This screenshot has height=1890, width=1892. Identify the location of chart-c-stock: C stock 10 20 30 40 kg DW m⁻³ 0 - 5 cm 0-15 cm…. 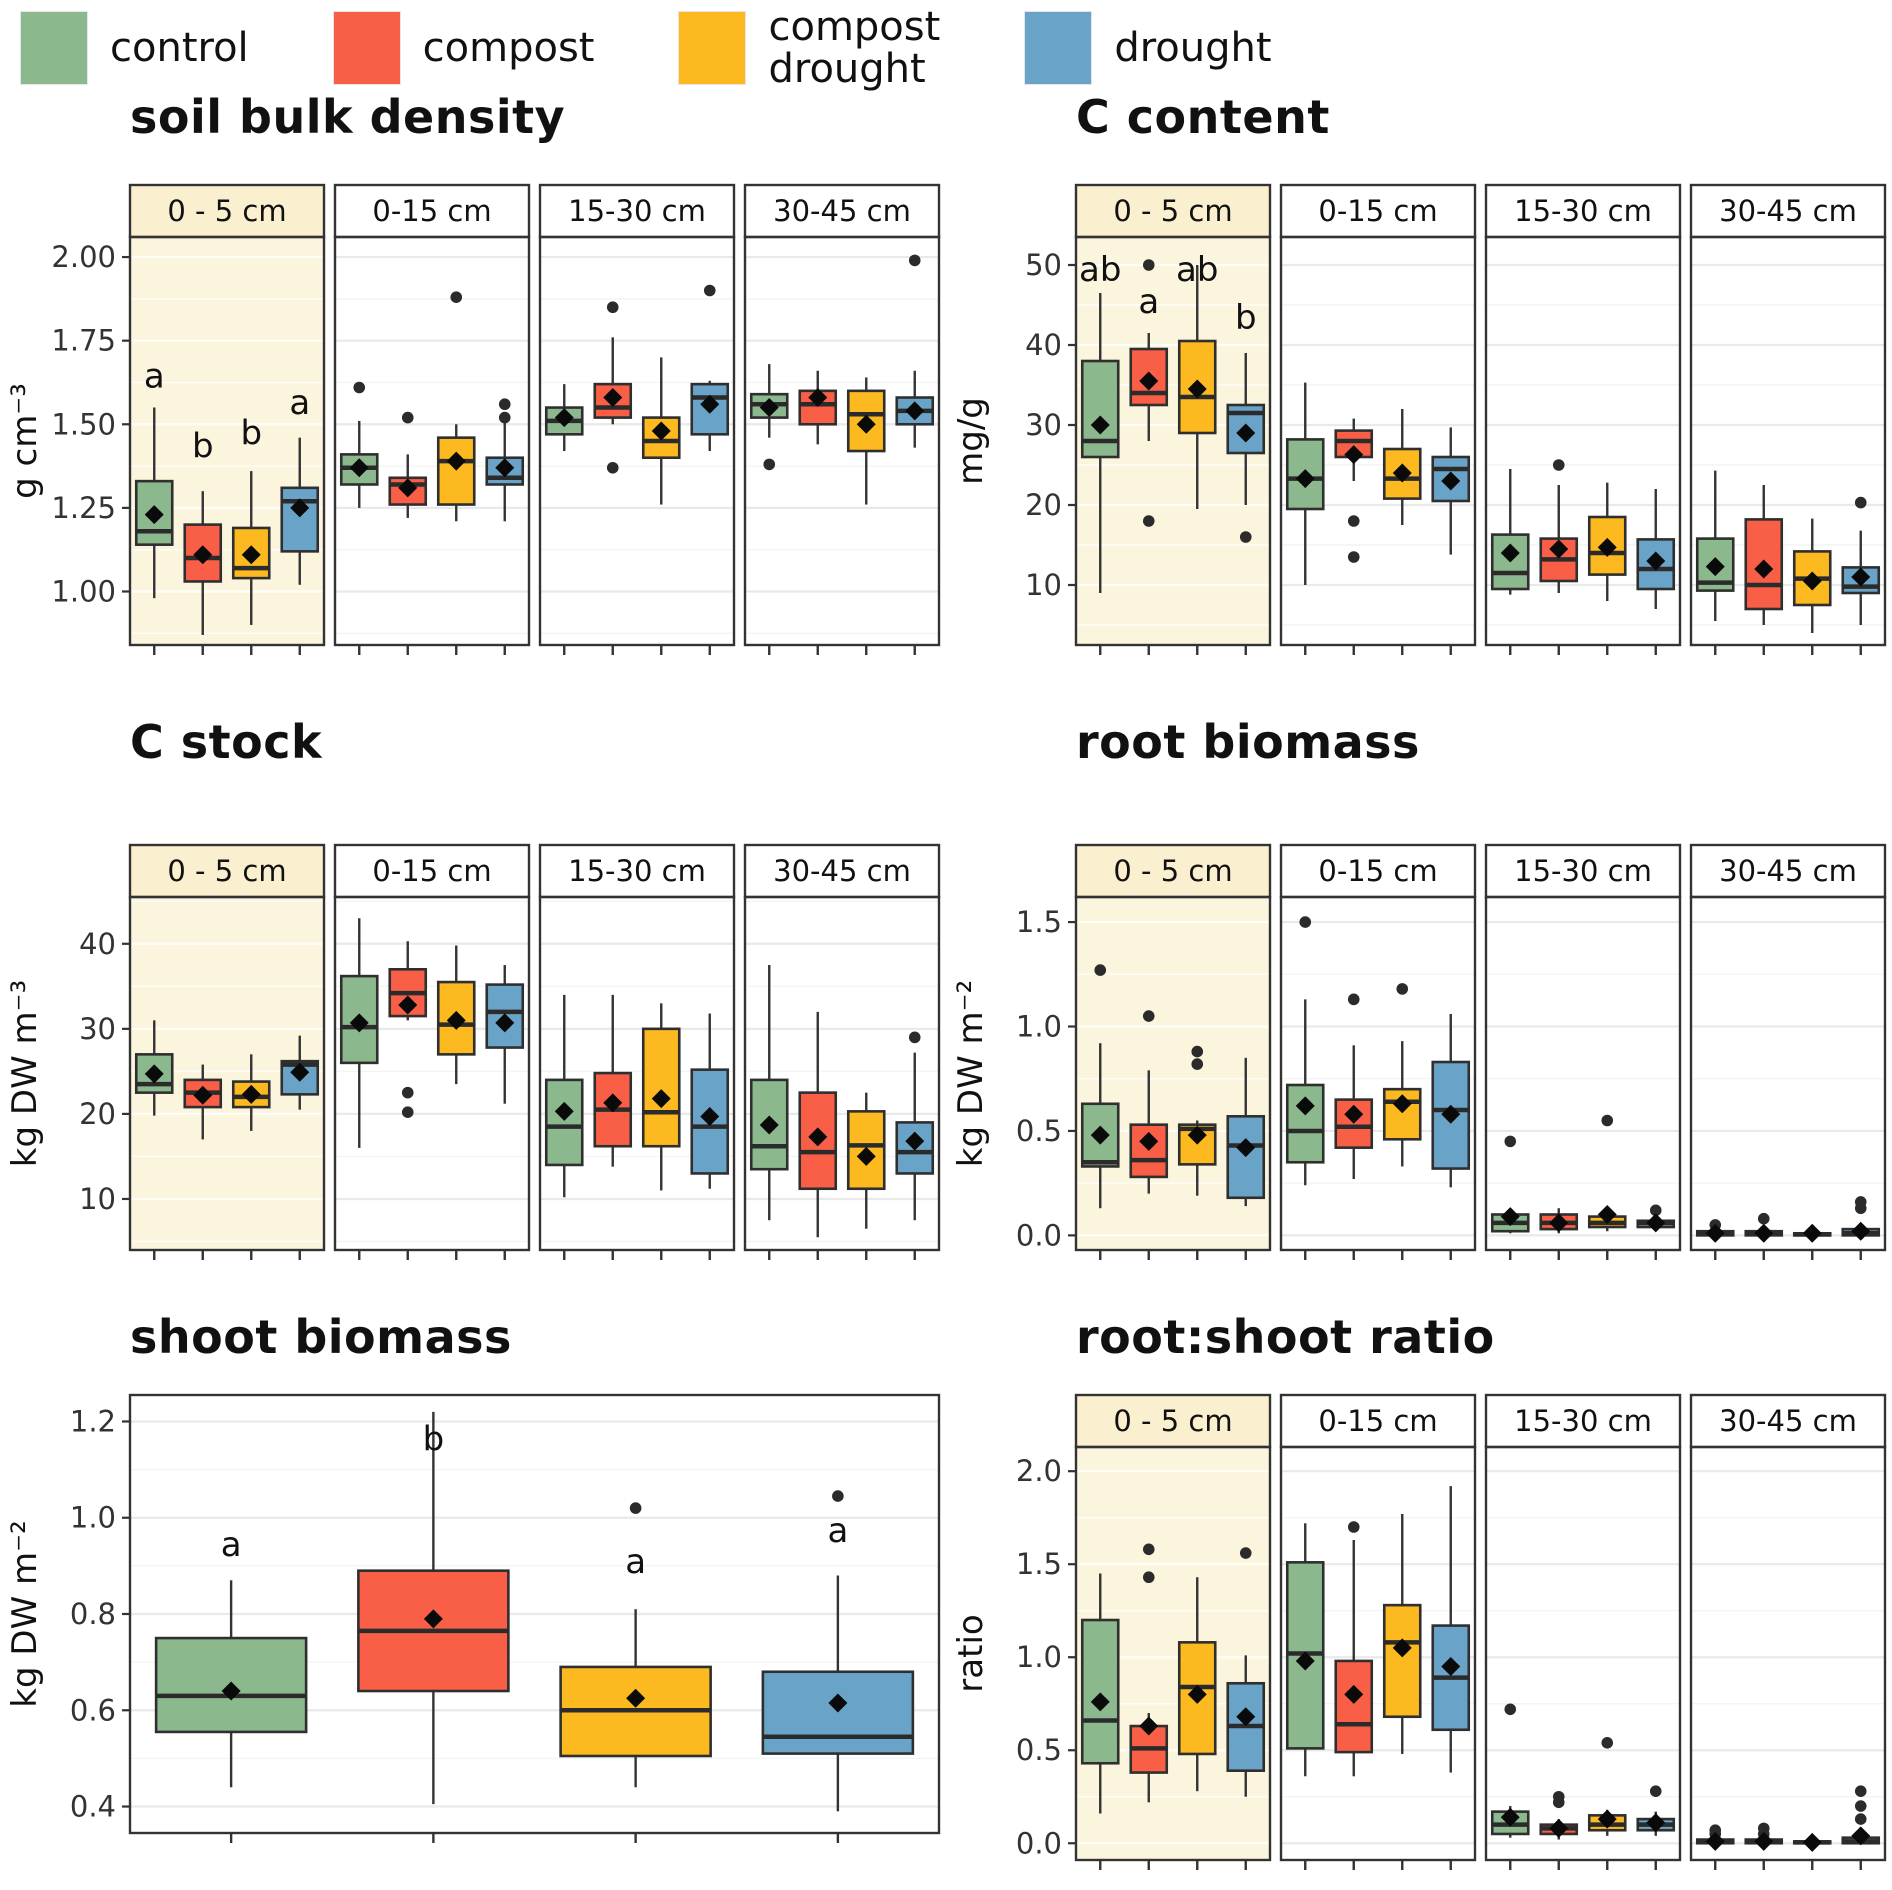
(473, 990).